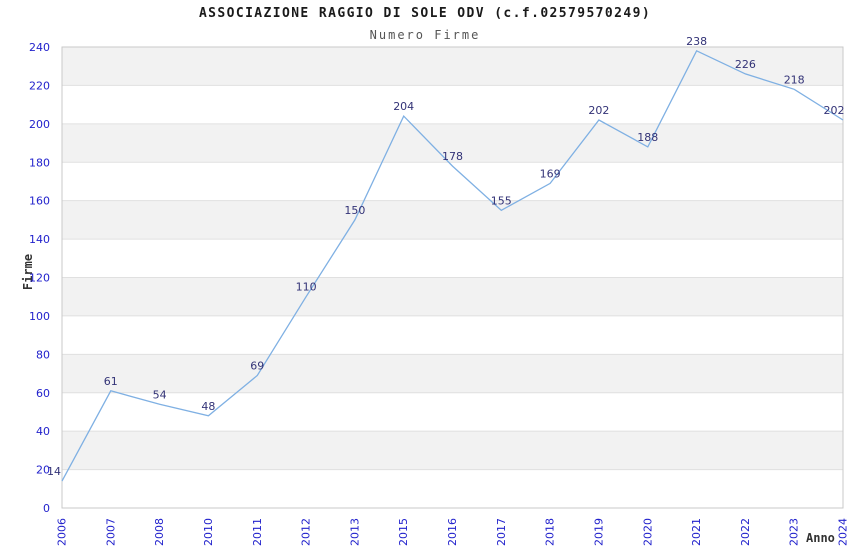  Describe the element at coordinates (794, 79) in the screenshot. I see `data-point-label: 218` at that location.